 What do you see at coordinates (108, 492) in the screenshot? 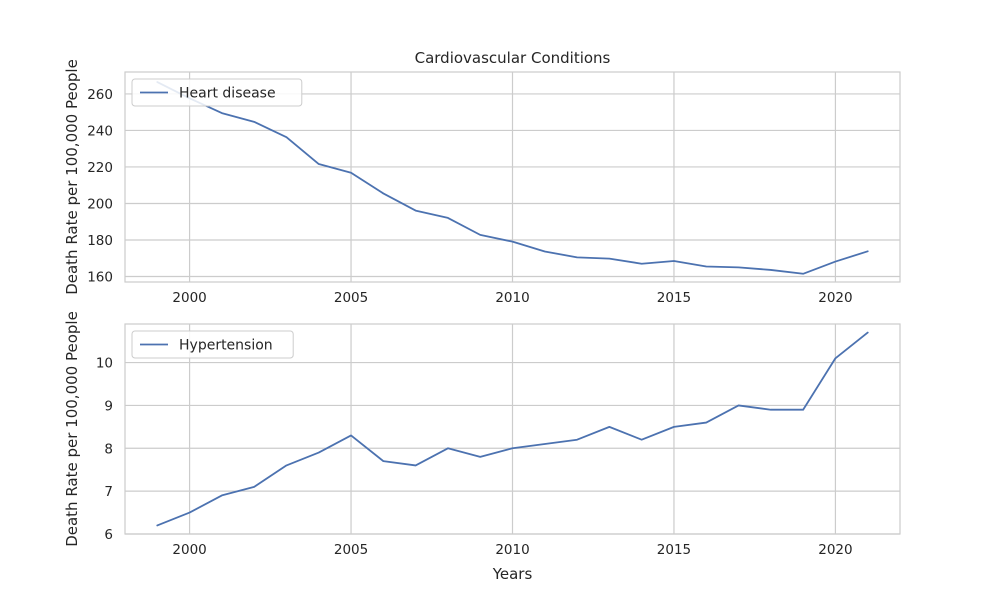
I see `y-tick-label: 7` at bounding box center [108, 492].